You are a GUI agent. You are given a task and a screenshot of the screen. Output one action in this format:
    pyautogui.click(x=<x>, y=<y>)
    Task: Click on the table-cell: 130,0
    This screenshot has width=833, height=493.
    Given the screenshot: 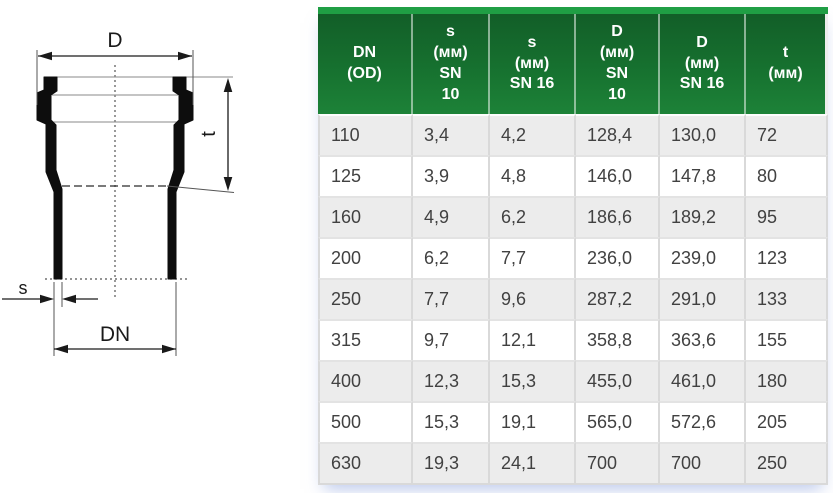 What is the action you would take?
    pyautogui.click(x=703, y=135)
    